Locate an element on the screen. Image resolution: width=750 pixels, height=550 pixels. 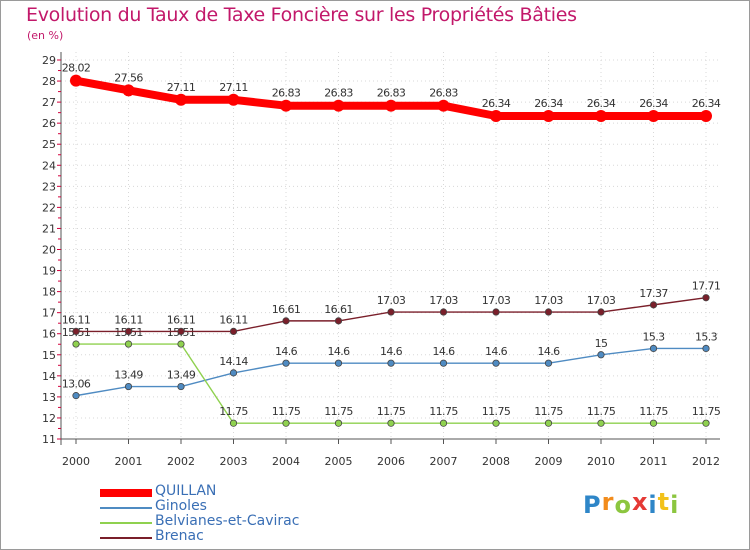
y-tick-label: 19 is located at coordinates (49, 271).